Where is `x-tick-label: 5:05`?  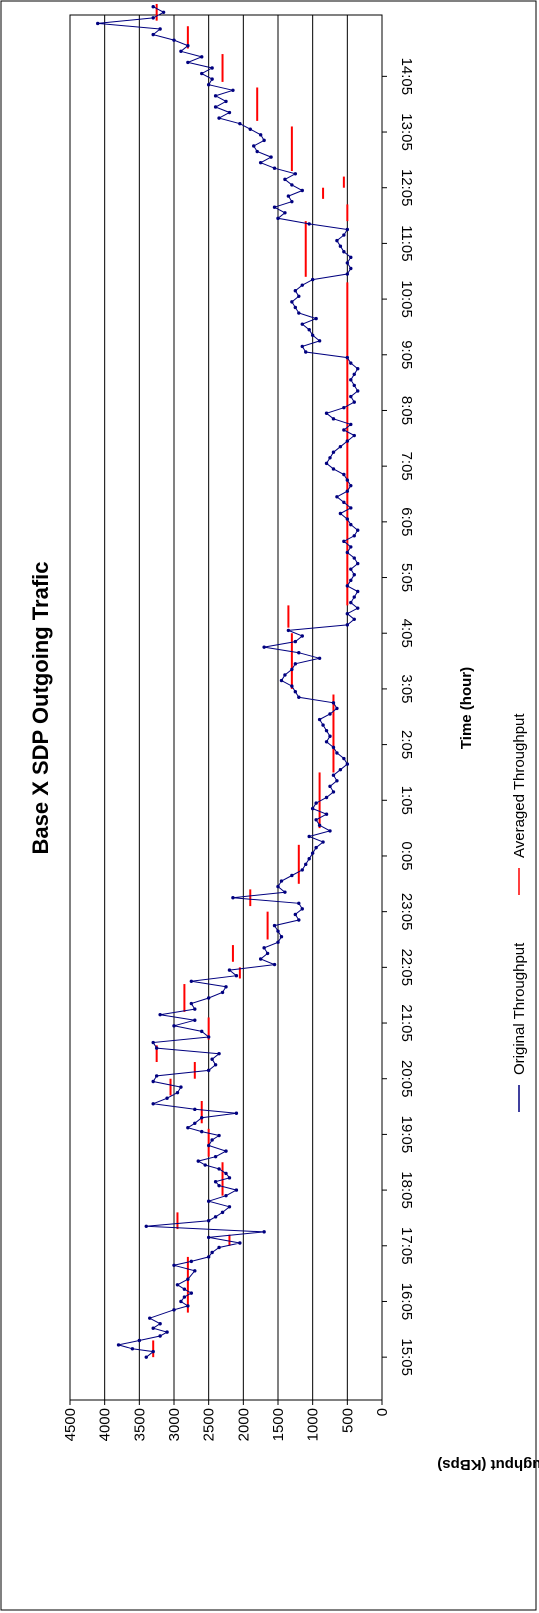
x-tick-label: 5:05 is located at coordinates (406, 577).